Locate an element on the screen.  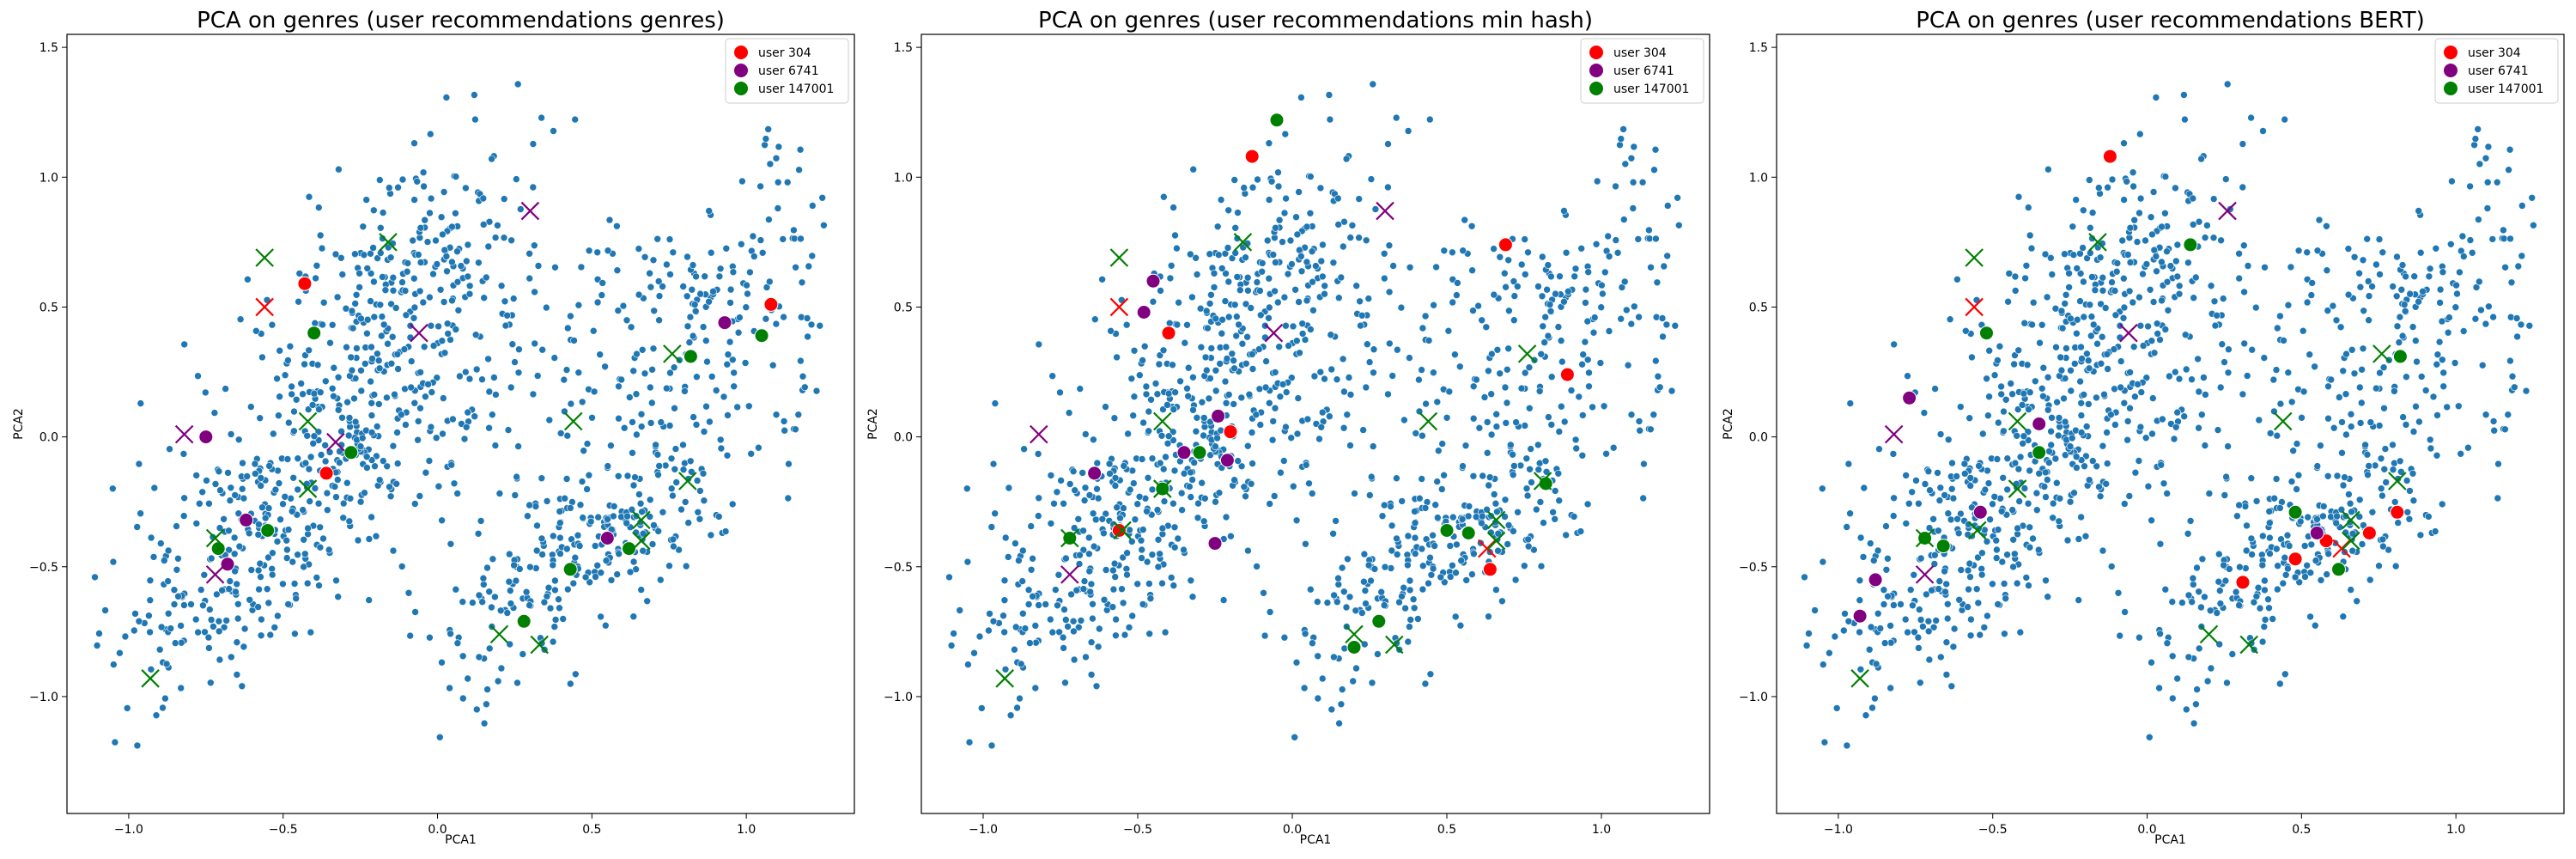
y-tick-label: −1.0 is located at coordinates (1753, 697).